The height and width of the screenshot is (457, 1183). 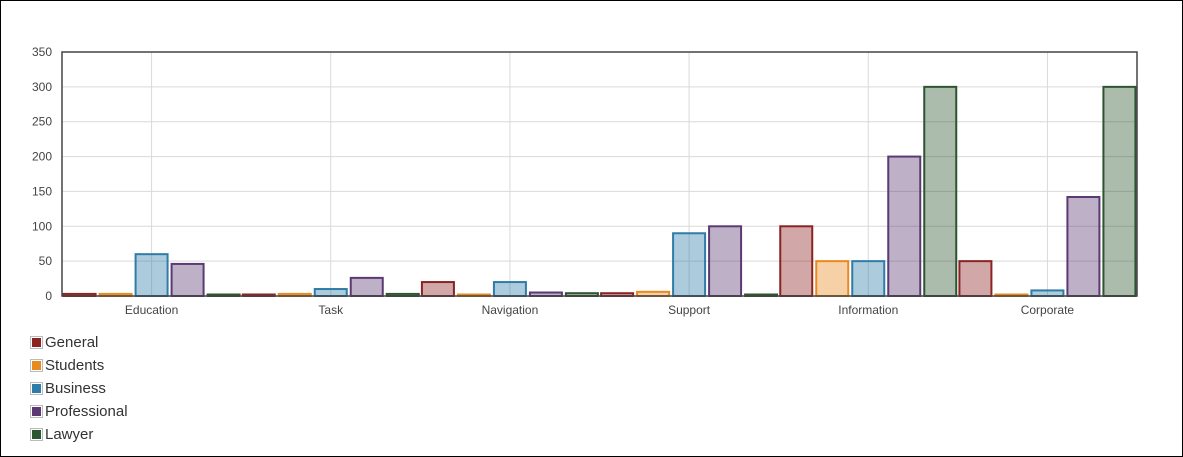 I want to click on y-tick-label: 0, so click(x=48, y=296).